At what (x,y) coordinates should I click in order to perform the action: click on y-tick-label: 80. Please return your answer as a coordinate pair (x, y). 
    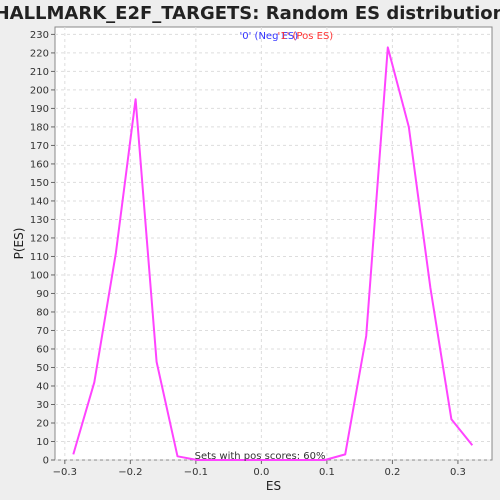
    Looking at the image, I should click on (42, 312).